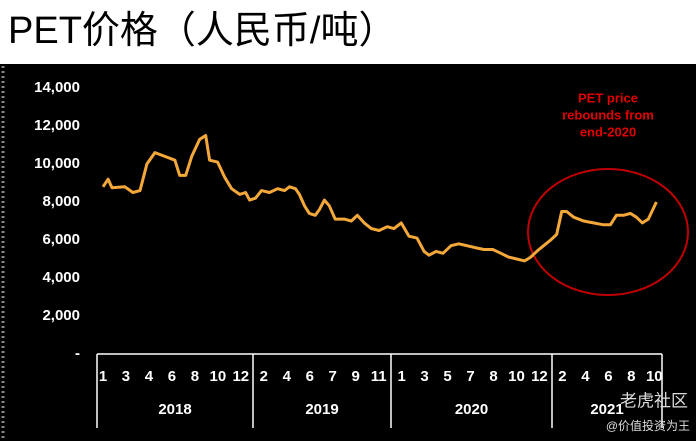 The width and height of the screenshot is (696, 441). I want to click on y-tick-label: 14,000, so click(57, 87).